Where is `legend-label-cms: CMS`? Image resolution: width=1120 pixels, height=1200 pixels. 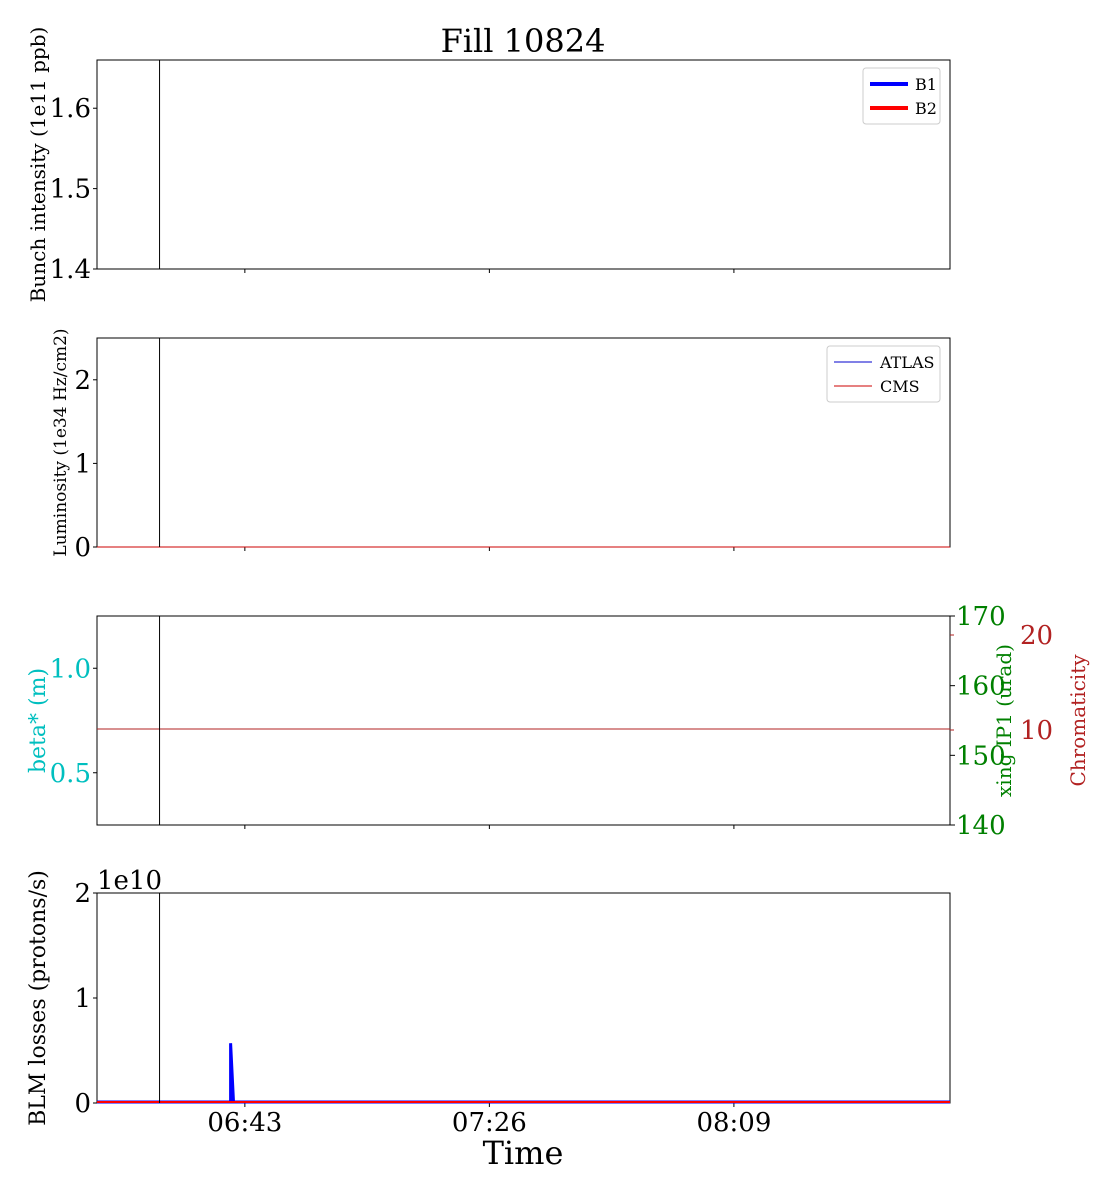 legend-label-cms: CMS is located at coordinates (900, 386).